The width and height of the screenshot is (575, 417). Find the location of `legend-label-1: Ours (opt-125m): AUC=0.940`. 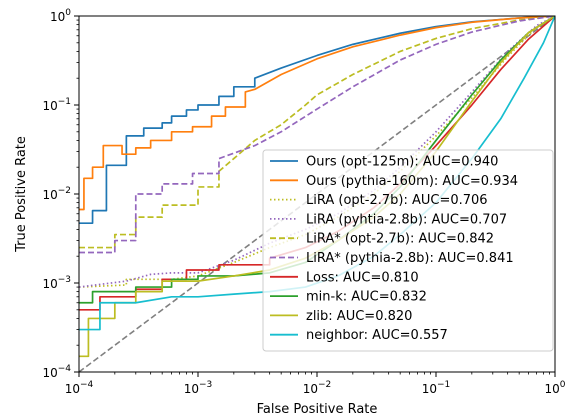

legend-label-1: Ours (opt-125m): AUC=0.940 is located at coordinates (402, 162).